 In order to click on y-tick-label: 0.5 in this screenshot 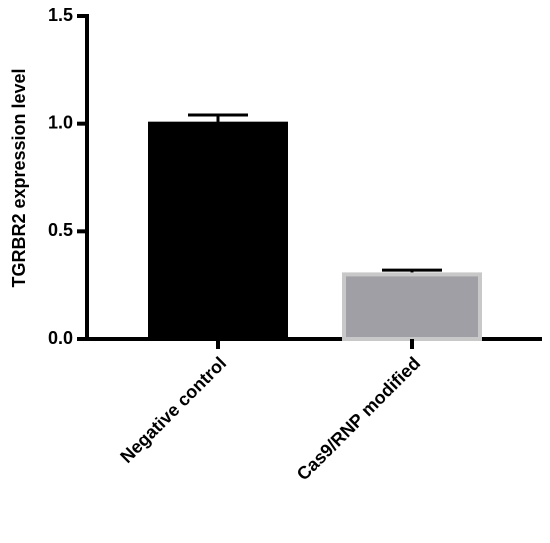, I will do `click(60, 230)`.